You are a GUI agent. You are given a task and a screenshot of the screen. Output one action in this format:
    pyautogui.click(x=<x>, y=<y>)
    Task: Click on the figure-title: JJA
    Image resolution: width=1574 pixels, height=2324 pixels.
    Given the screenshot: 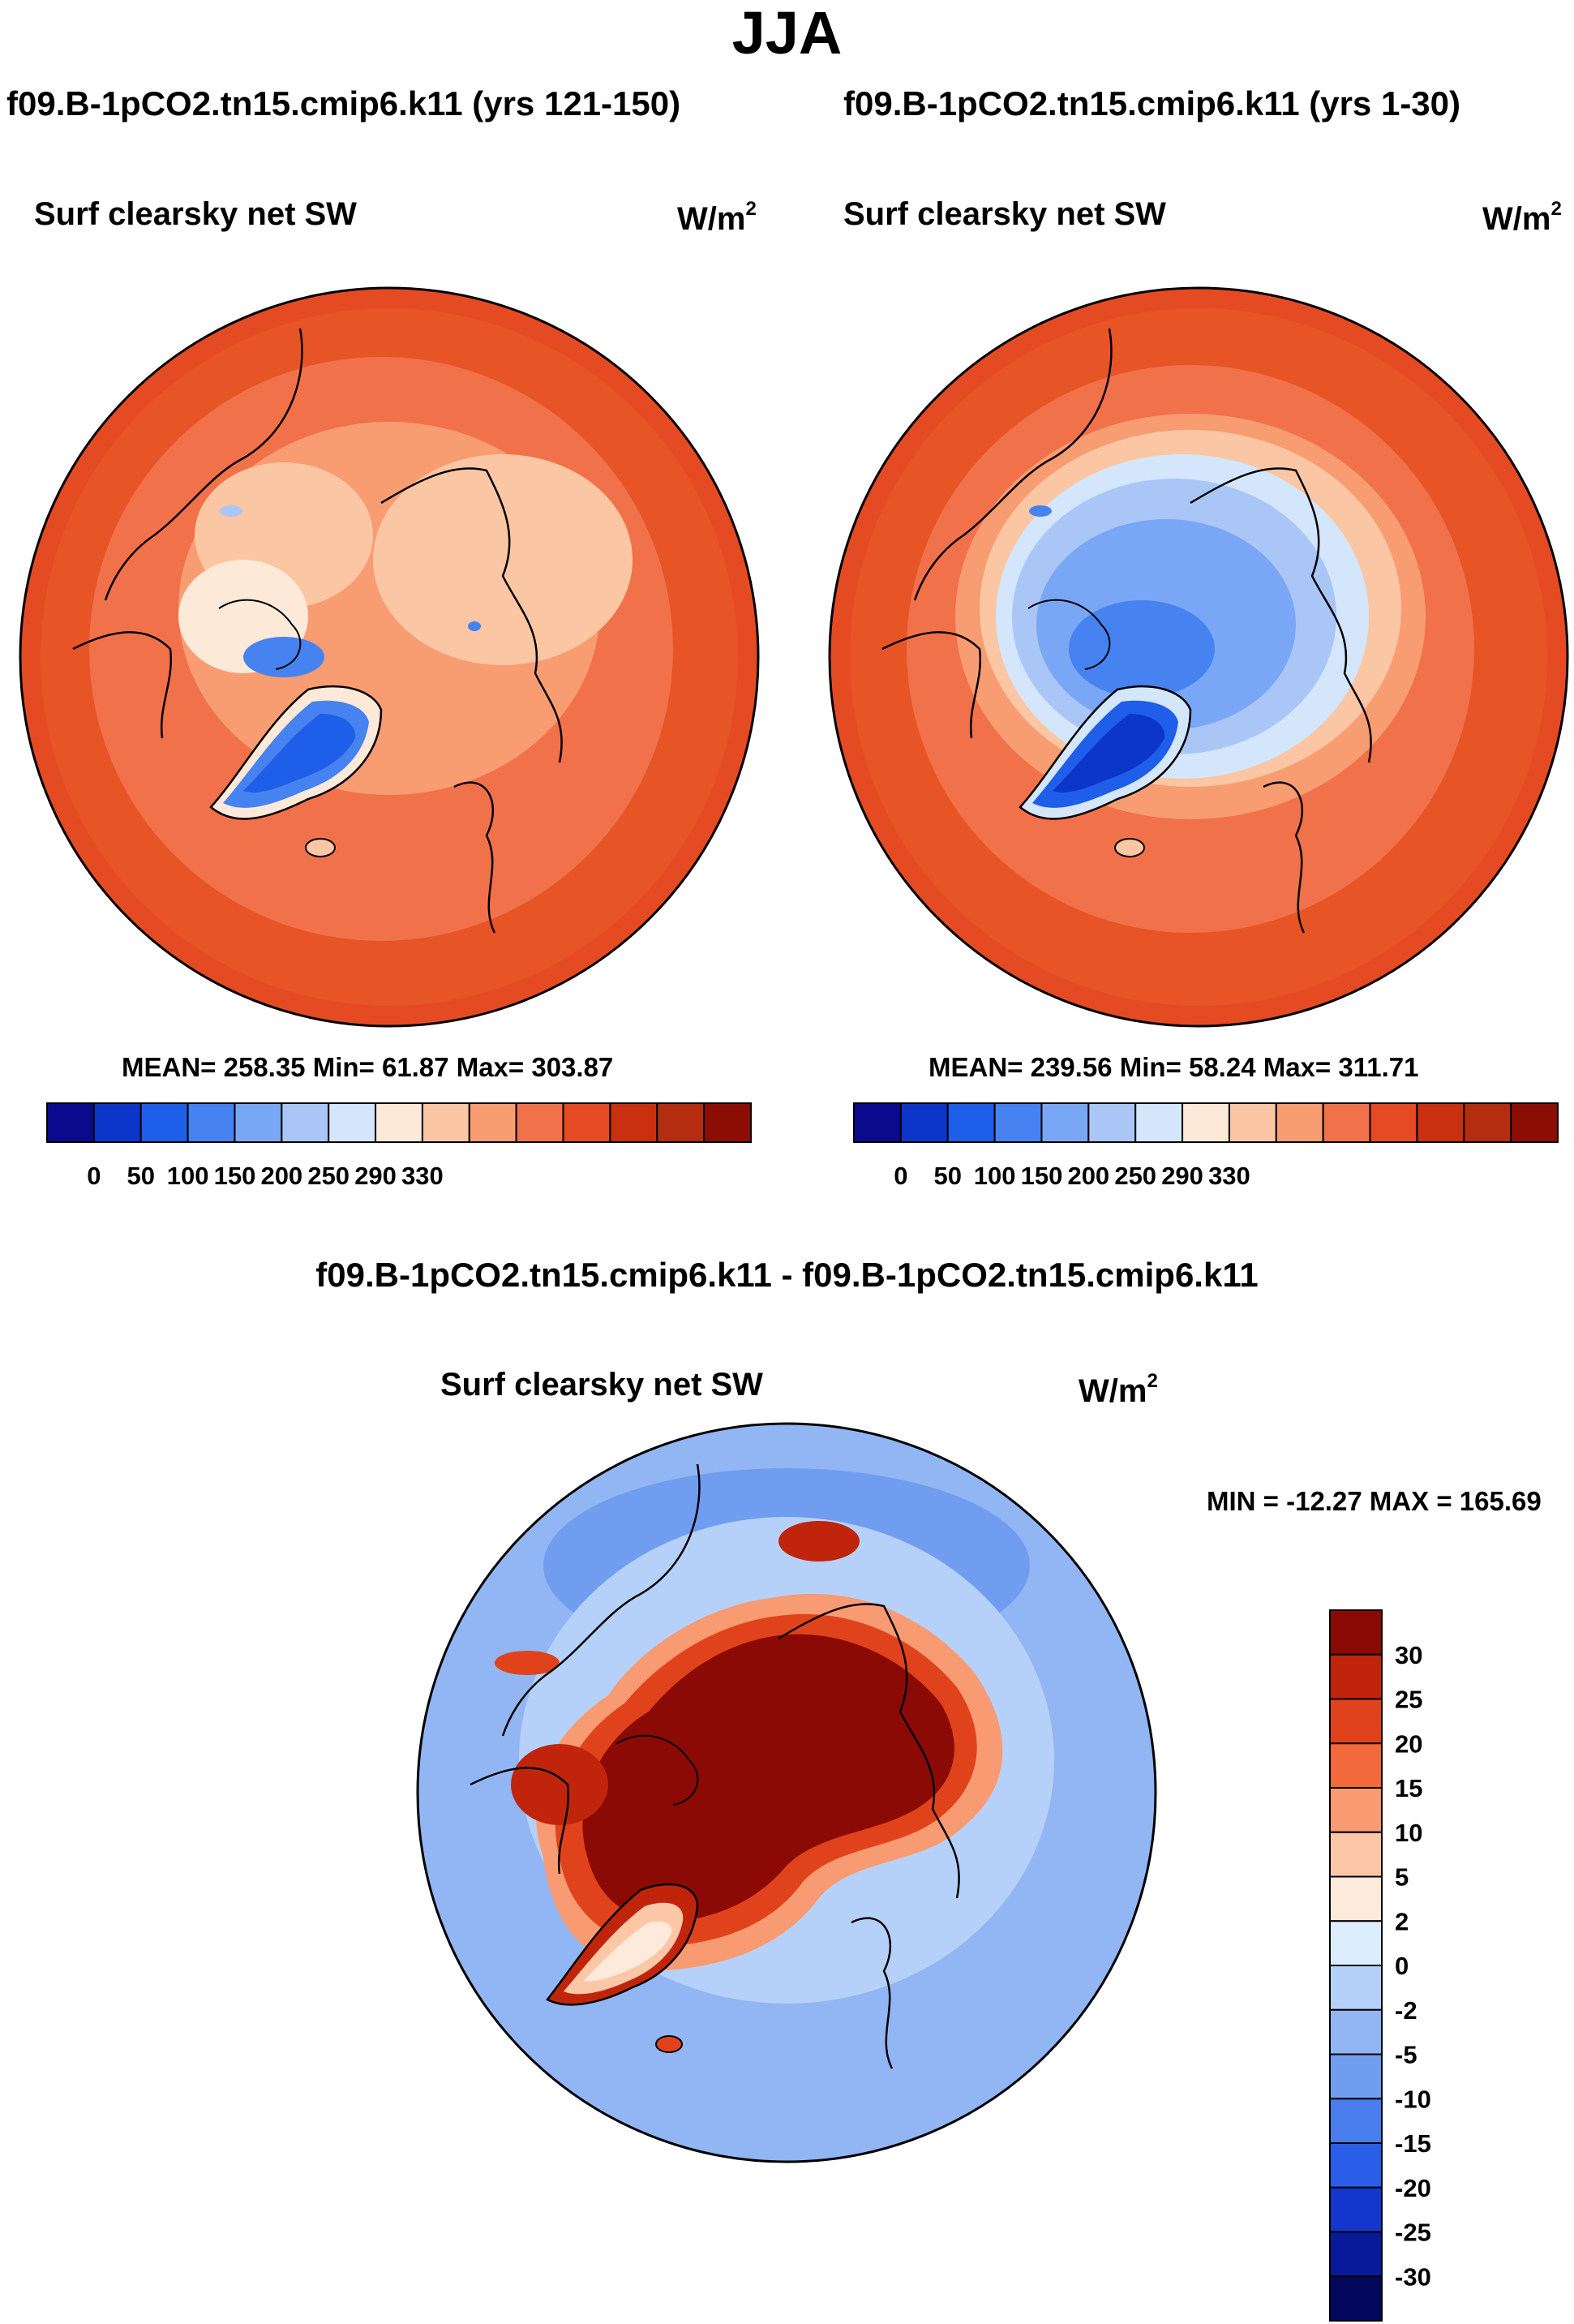 What is the action you would take?
    pyautogui.click(x=787, y=33)
    